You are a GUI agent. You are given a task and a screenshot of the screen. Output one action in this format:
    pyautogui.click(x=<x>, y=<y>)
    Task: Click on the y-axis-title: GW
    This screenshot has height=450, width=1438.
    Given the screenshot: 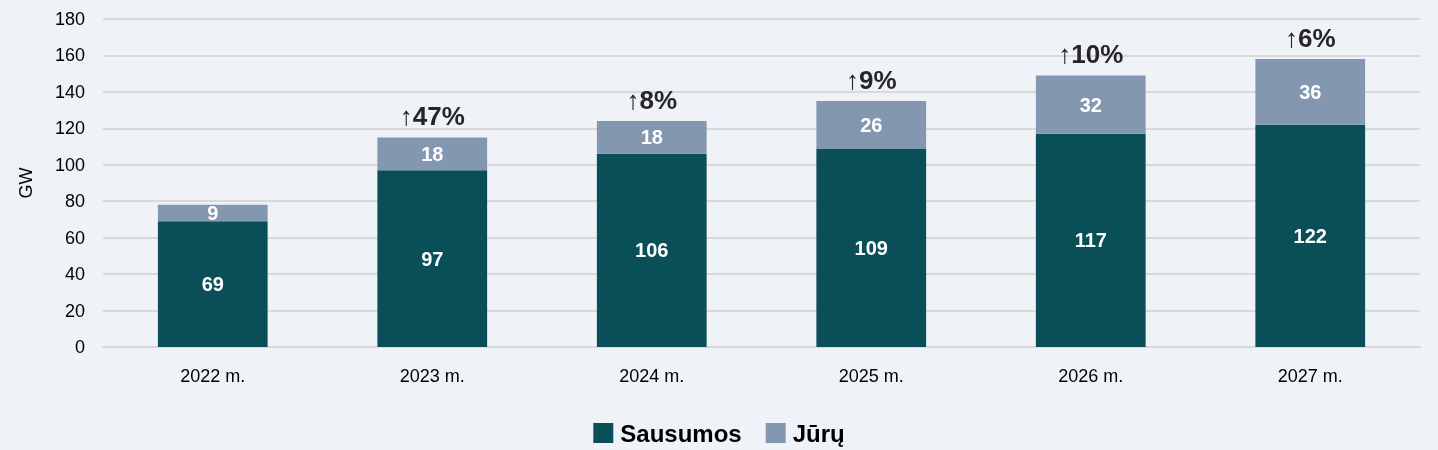 What is the action you would take?
    pyautogui.click(x=26, y=183)
    